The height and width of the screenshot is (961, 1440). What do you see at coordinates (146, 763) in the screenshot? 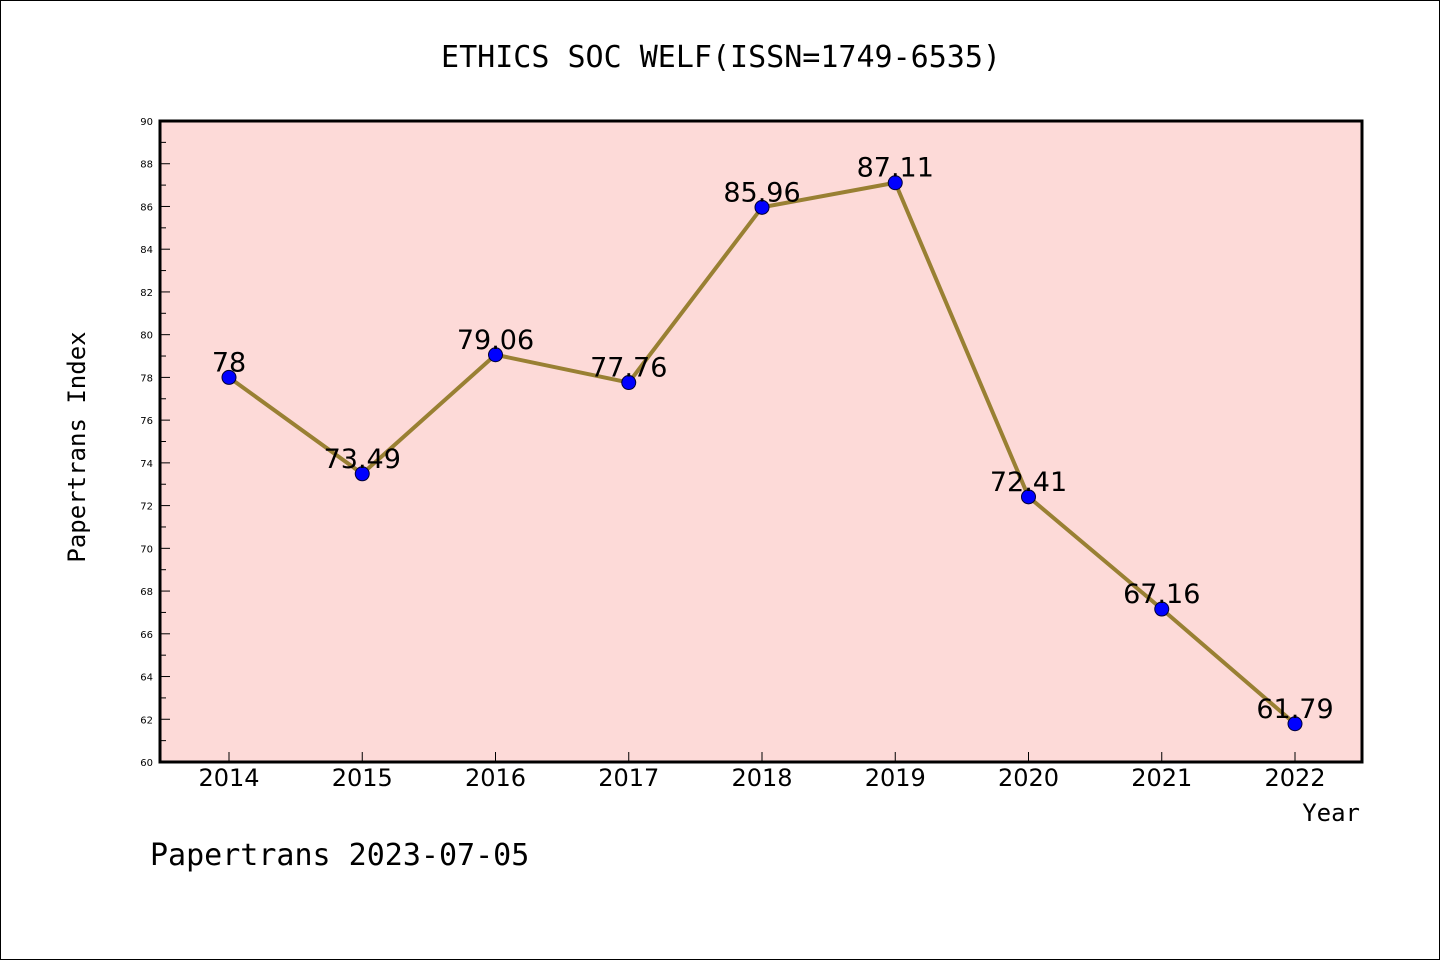
I see `y-tick-label: 60` at bounding box center [146, 763].